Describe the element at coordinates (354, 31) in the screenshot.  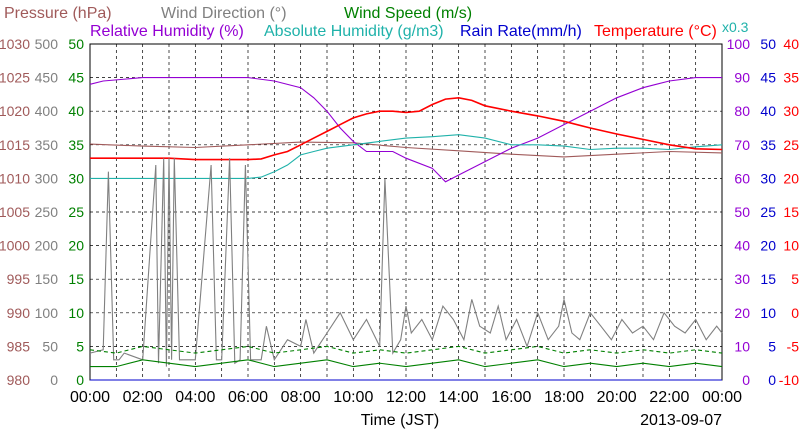
I see `legend-entry: Absolute Humidity (g/m3)` at that location.